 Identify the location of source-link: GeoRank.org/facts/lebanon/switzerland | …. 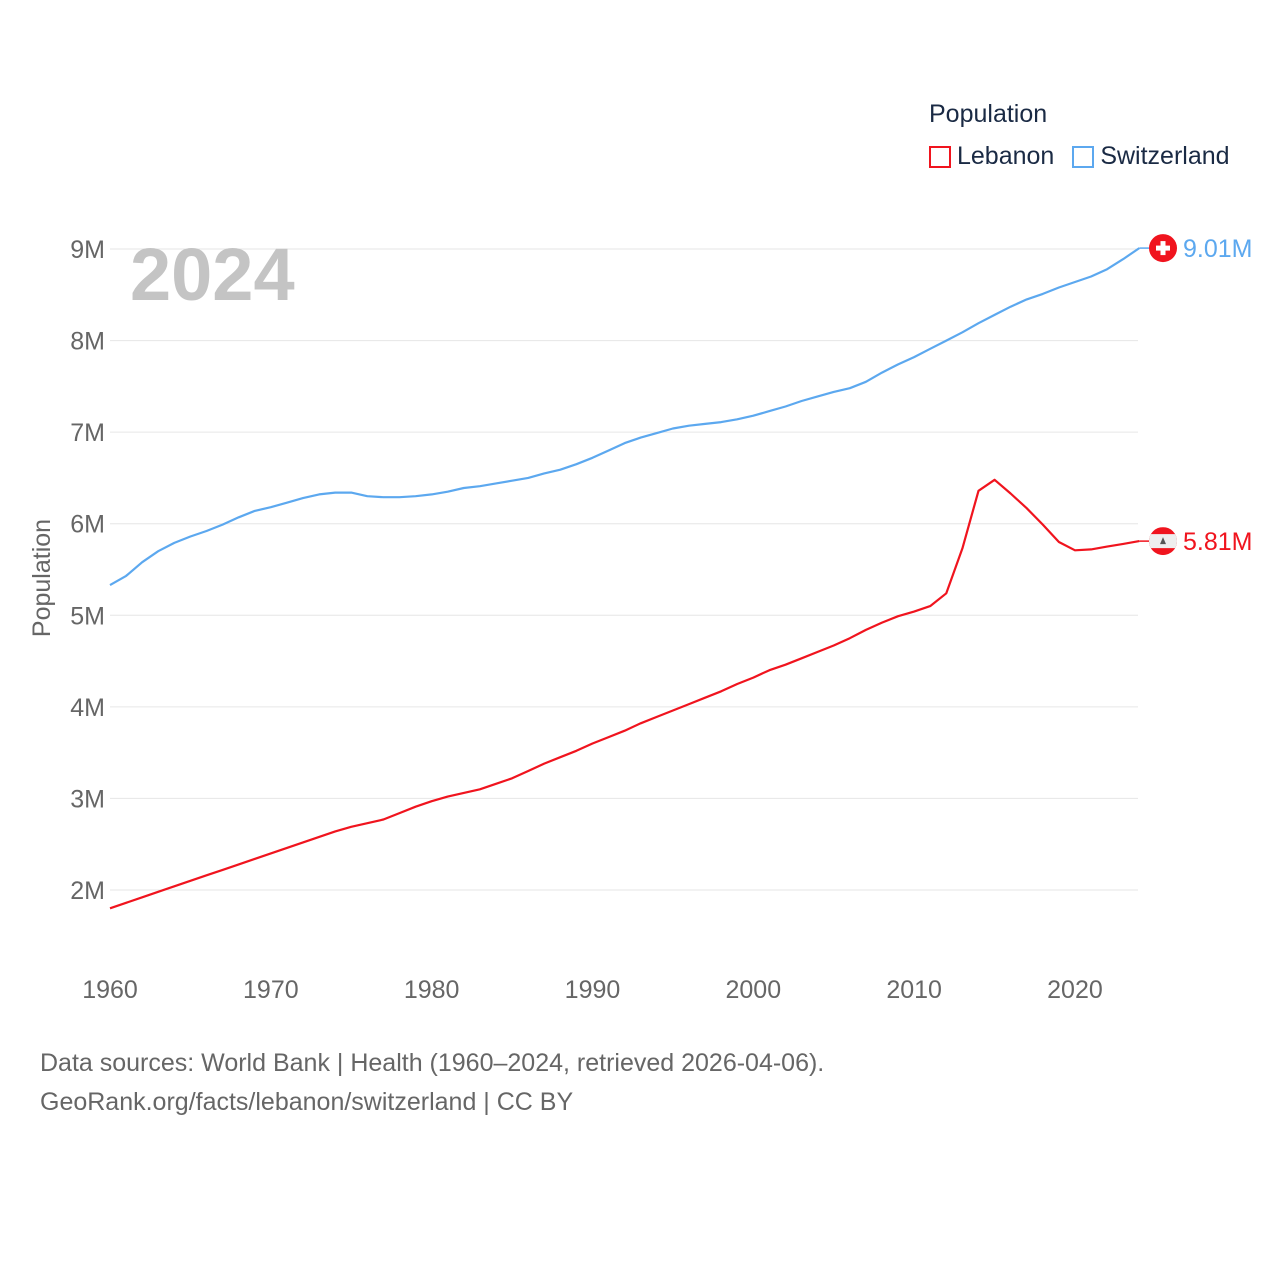
(307, 1102).